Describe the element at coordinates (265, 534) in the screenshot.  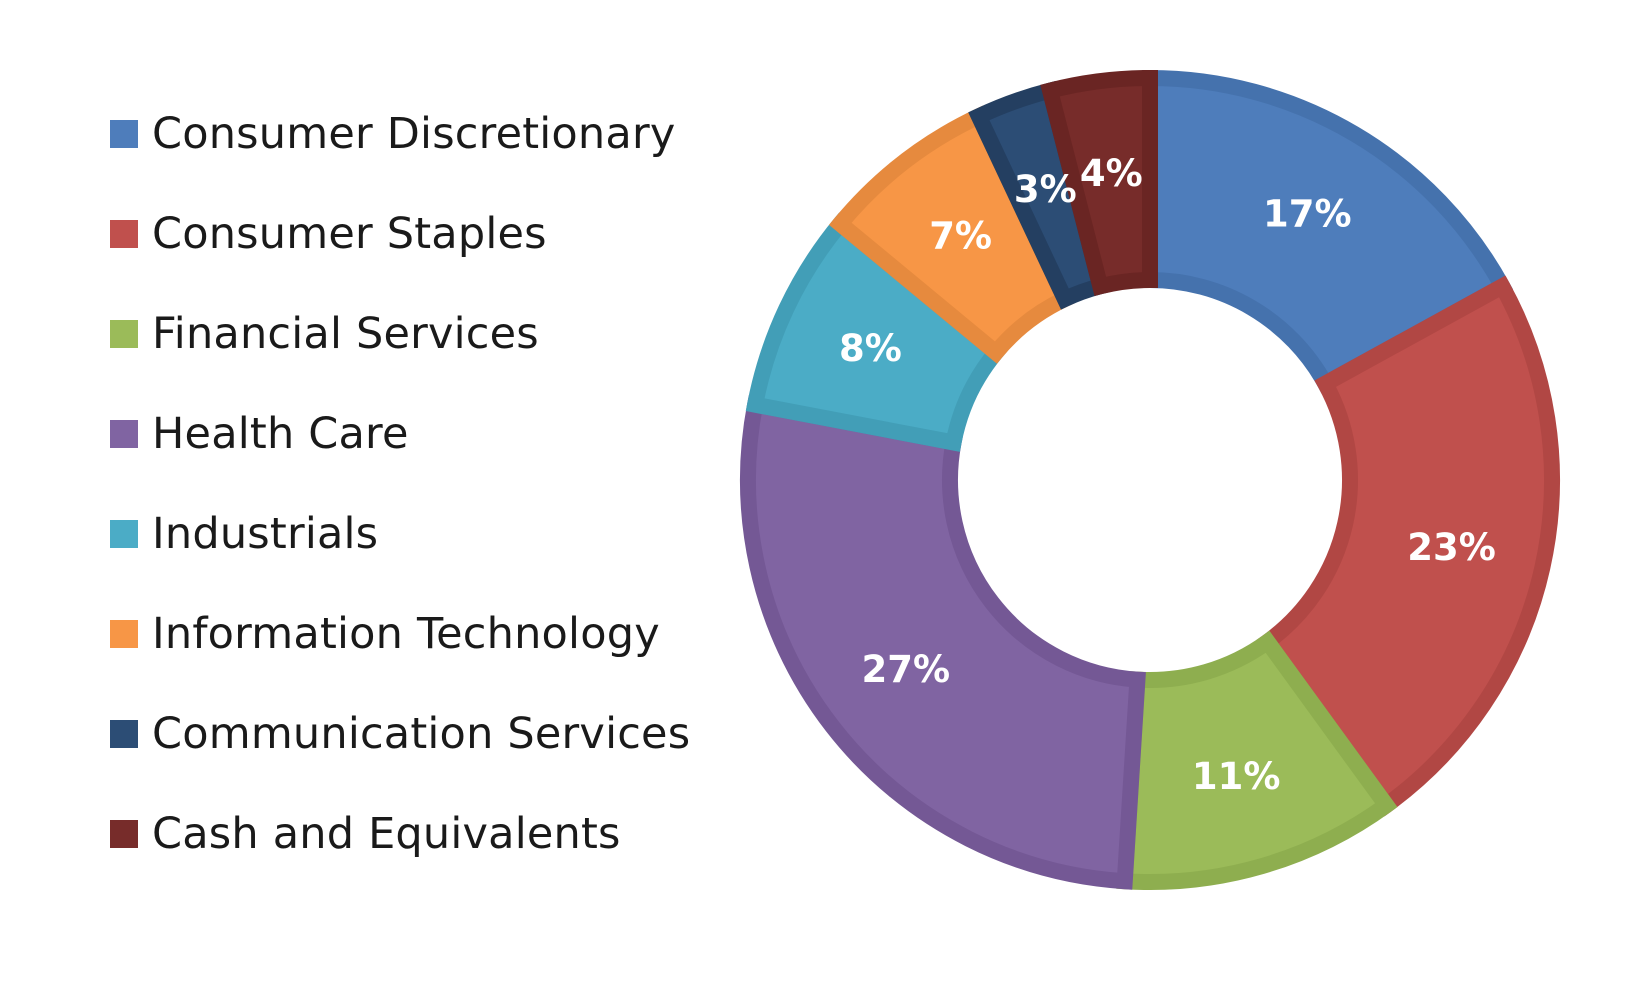
I see `legend-label-industrials: Industrials` at that location.